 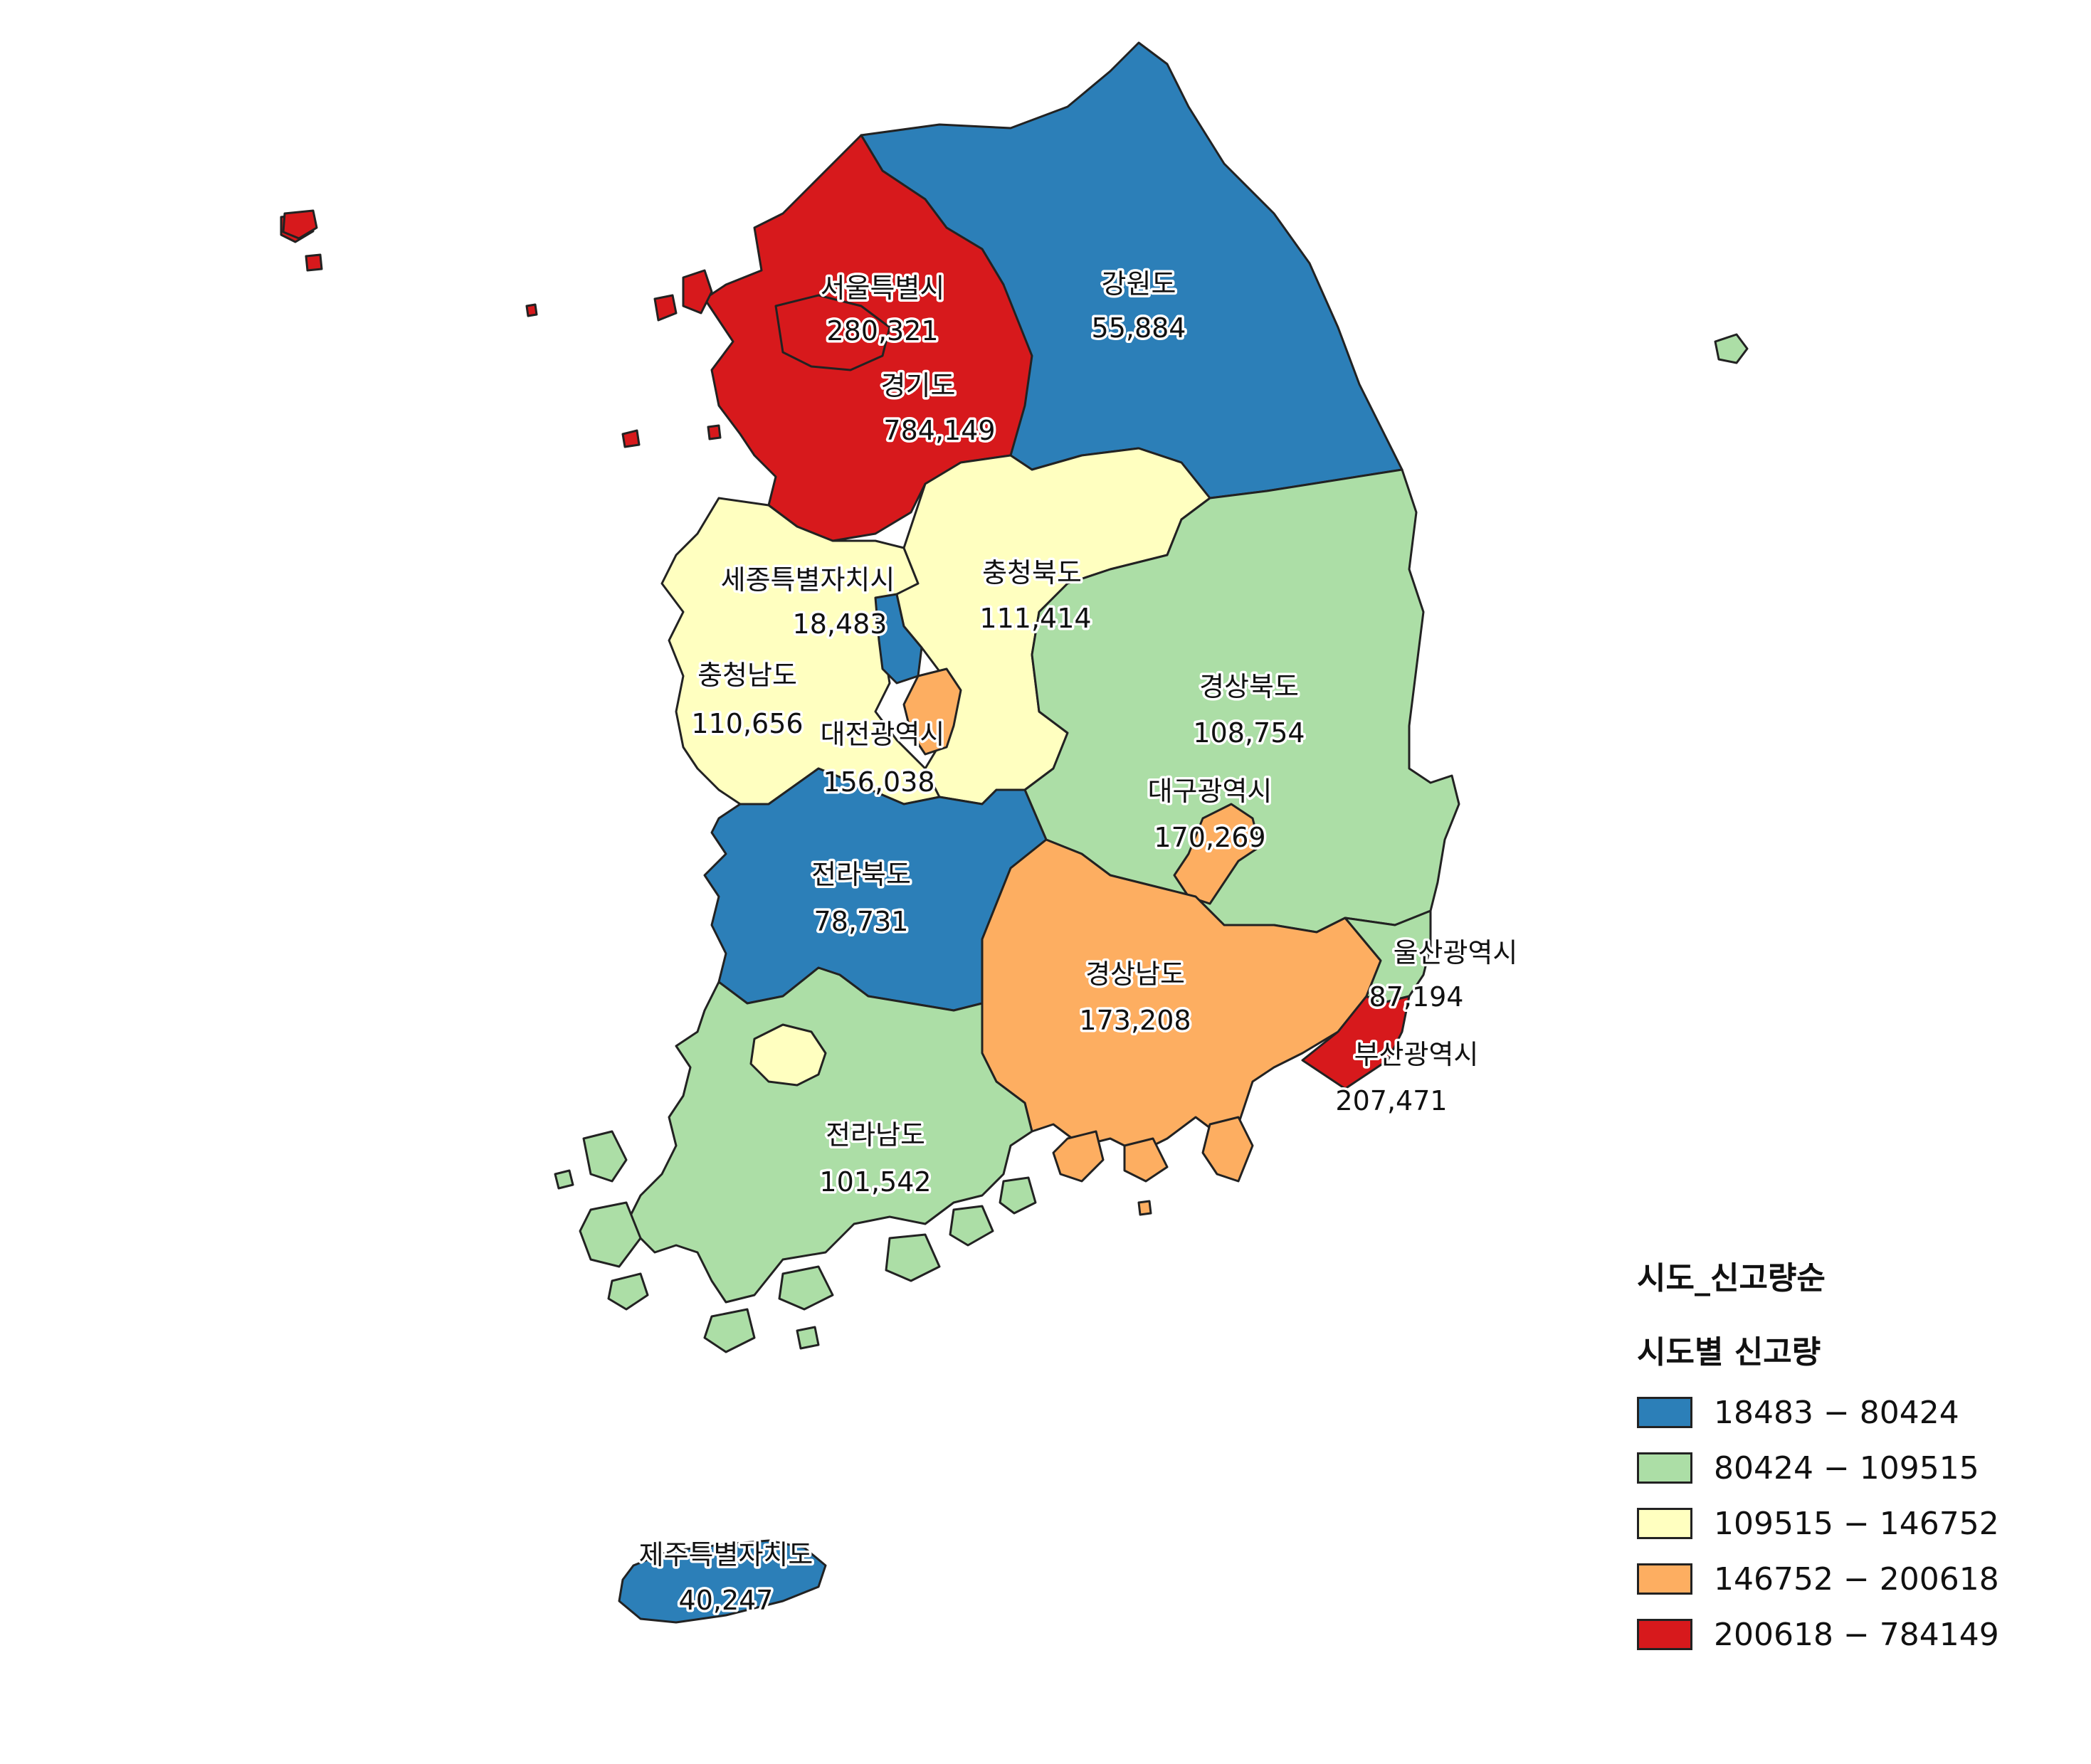 What do you see at coordinates (1139, 284) in the screenshot?
I see `label-gangwon-name: 강원도` at bounding box center [1139, 284].